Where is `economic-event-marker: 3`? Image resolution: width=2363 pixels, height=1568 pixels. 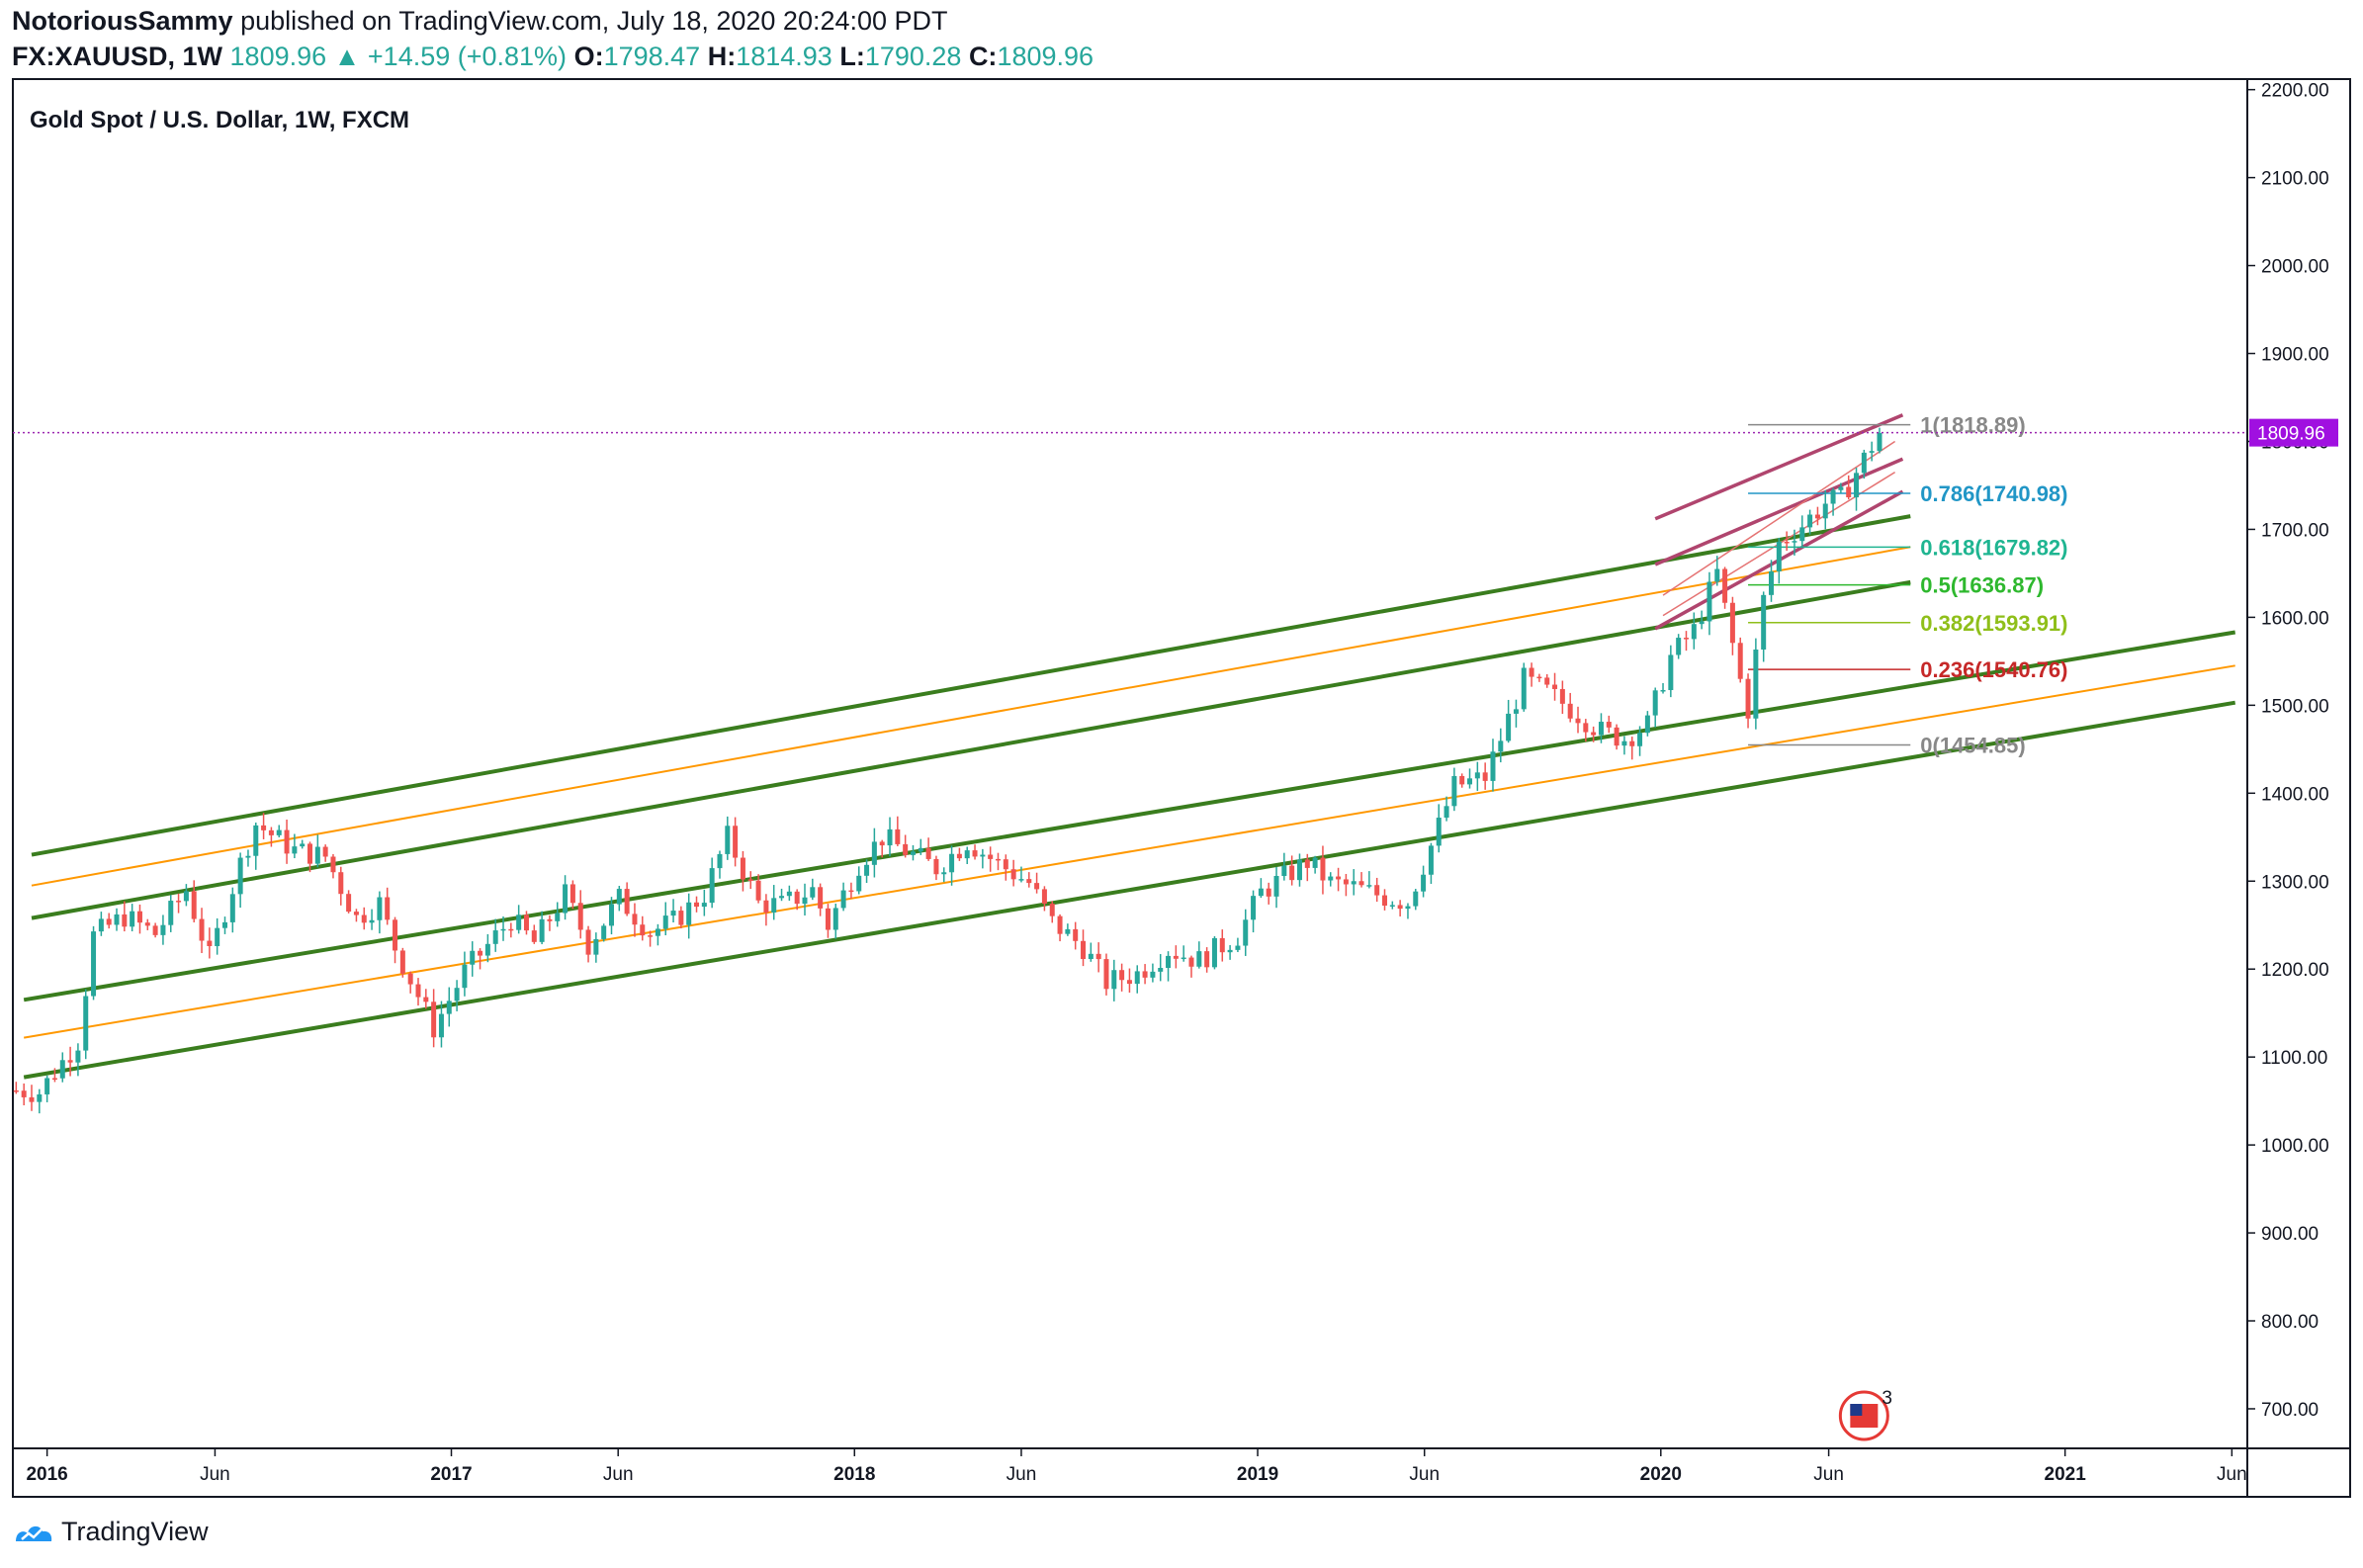 economic-event-marker: 3 is located at coordinates (1865, 1414).